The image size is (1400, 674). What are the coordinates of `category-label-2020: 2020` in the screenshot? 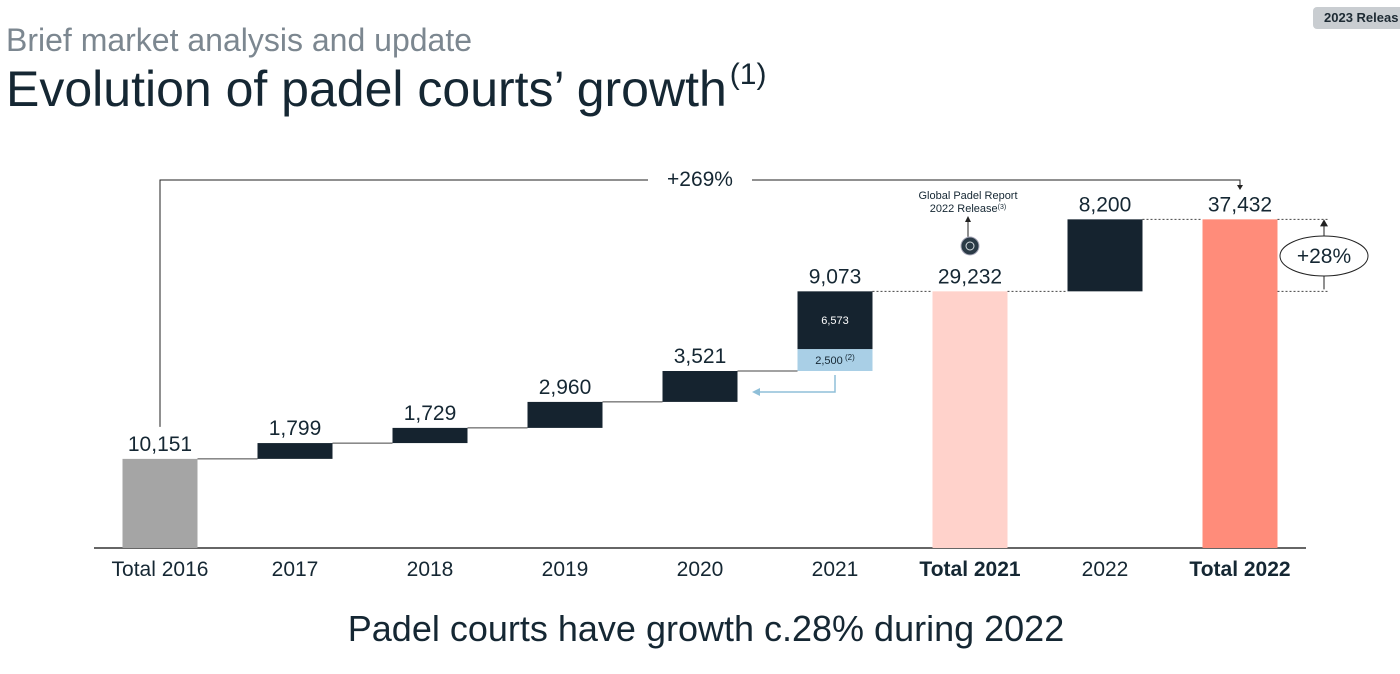 It's located at (700, 569).